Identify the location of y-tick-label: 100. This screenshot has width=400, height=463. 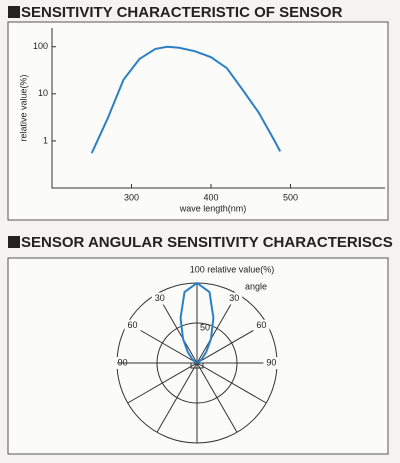
(40, 46).